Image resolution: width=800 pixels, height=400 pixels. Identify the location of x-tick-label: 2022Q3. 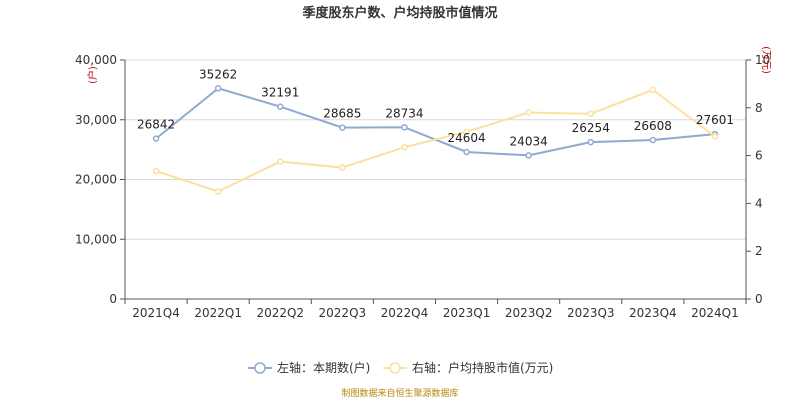
(343, 313).